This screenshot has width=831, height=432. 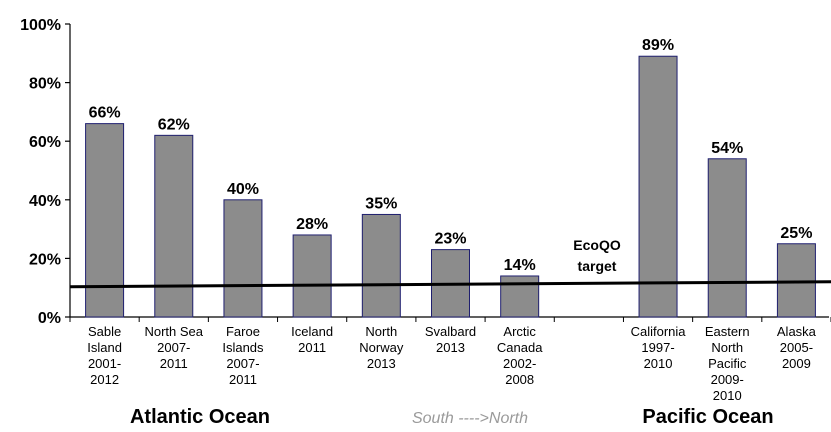 What do you see at coordinates (40, 25) in the screenshot?
I see `y-tick-label: 100%` at bounding box center [40, 25].